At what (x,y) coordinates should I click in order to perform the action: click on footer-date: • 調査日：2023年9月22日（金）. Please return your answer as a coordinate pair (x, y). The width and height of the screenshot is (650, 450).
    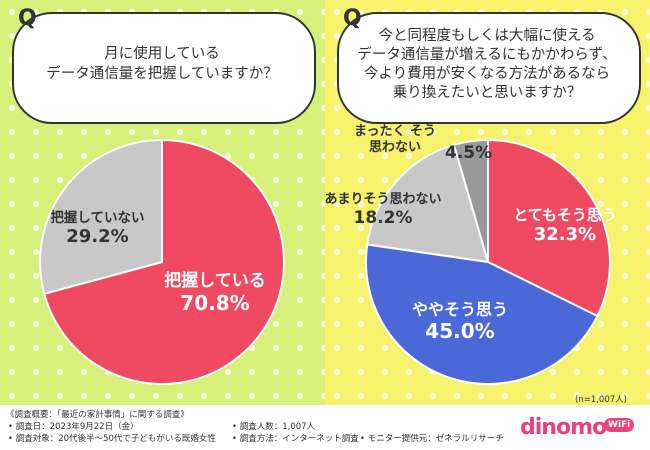
    Looking at the image, I should click on (73, 427).